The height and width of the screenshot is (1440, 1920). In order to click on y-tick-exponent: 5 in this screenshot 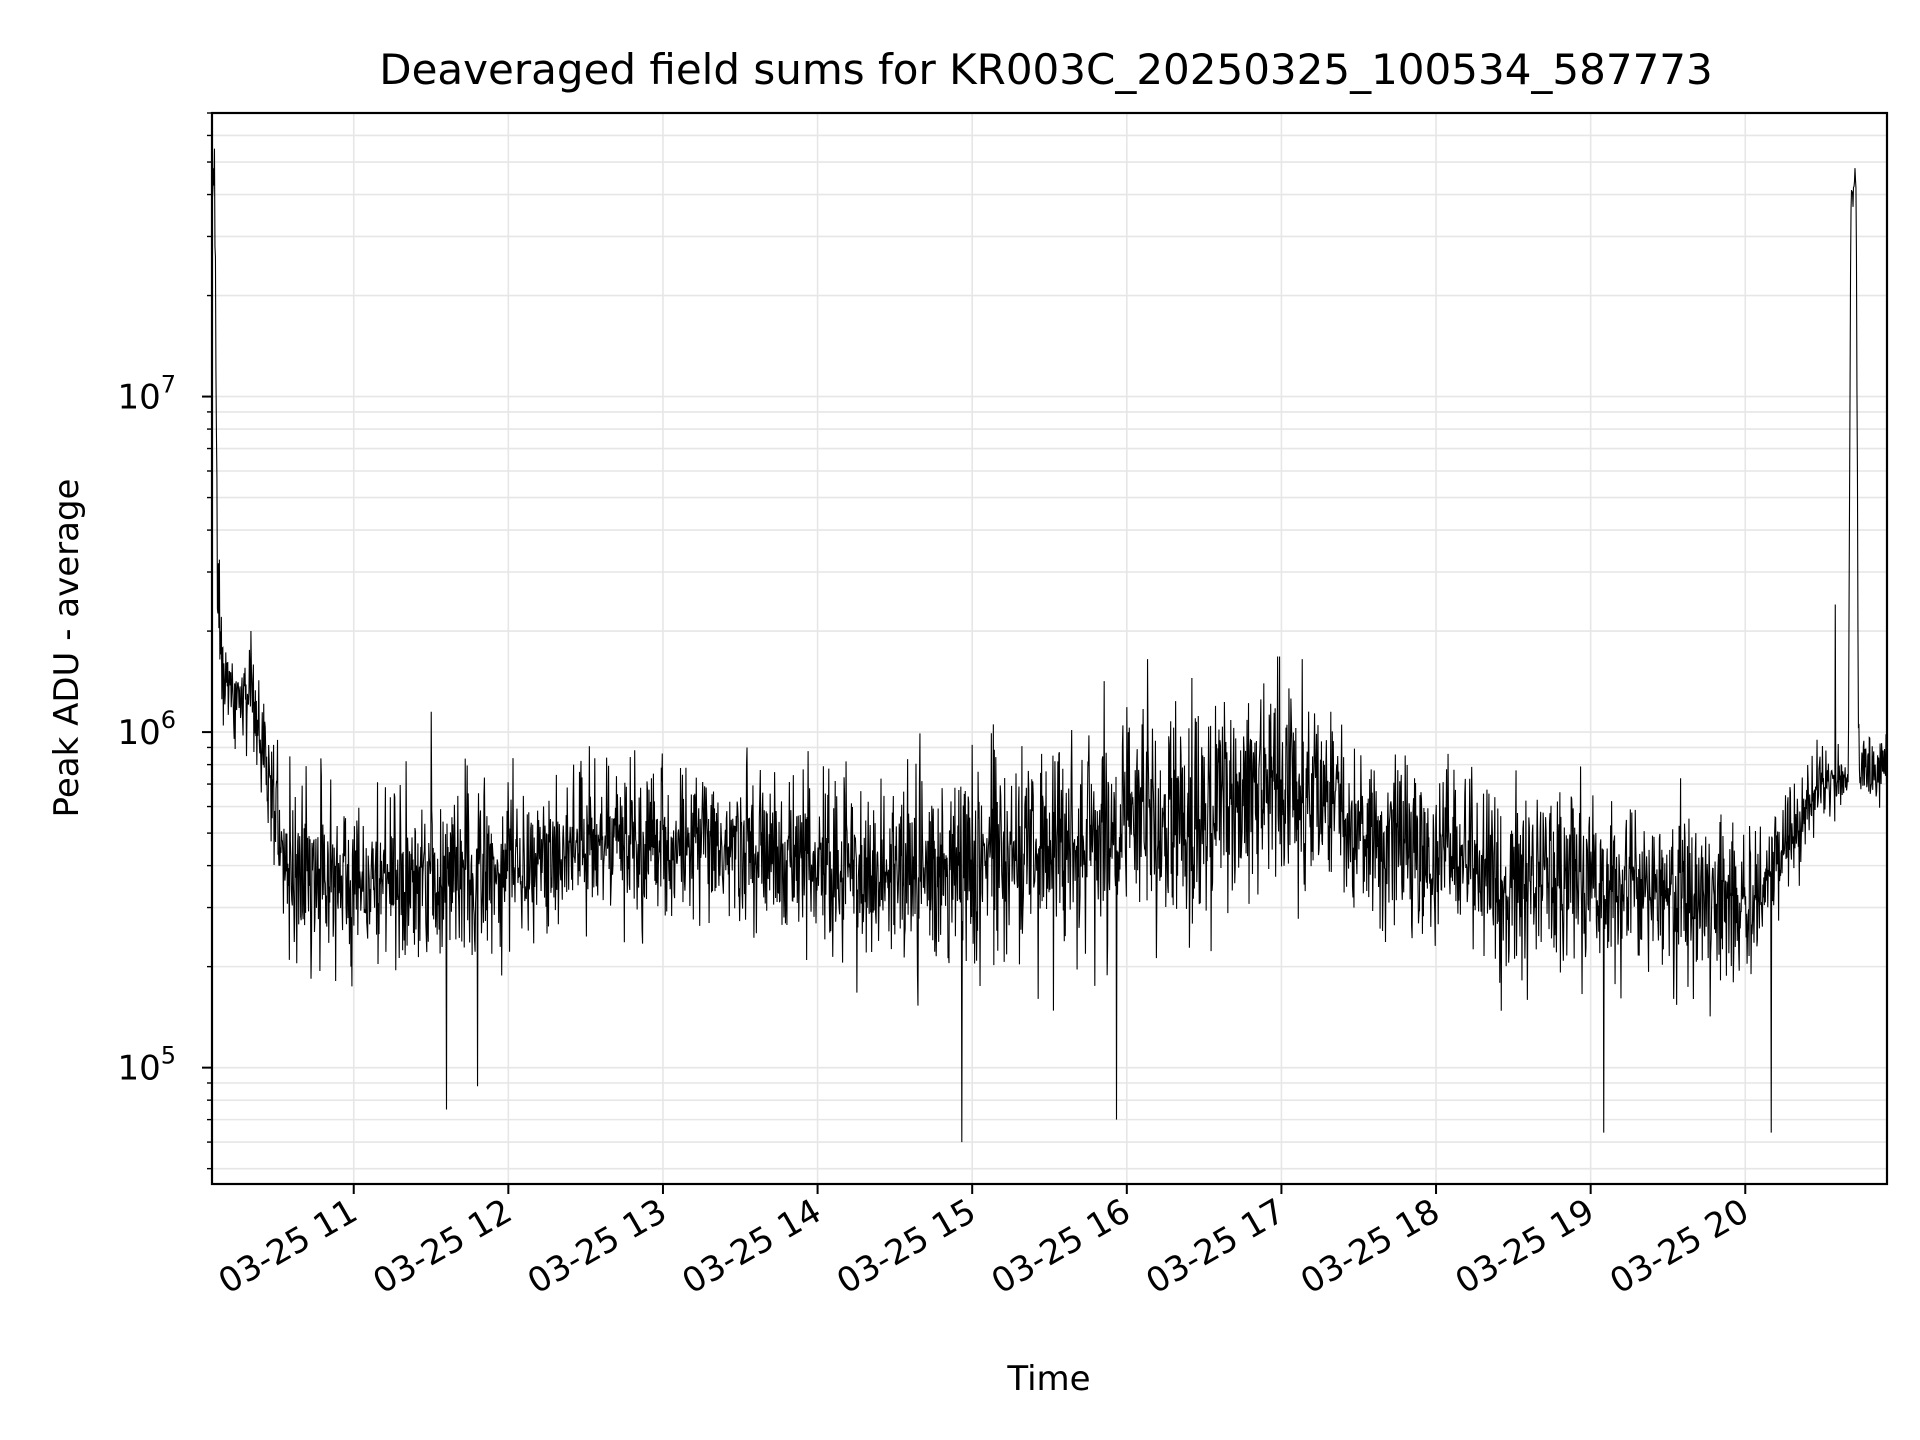, I will do `click(168, 1056)`.